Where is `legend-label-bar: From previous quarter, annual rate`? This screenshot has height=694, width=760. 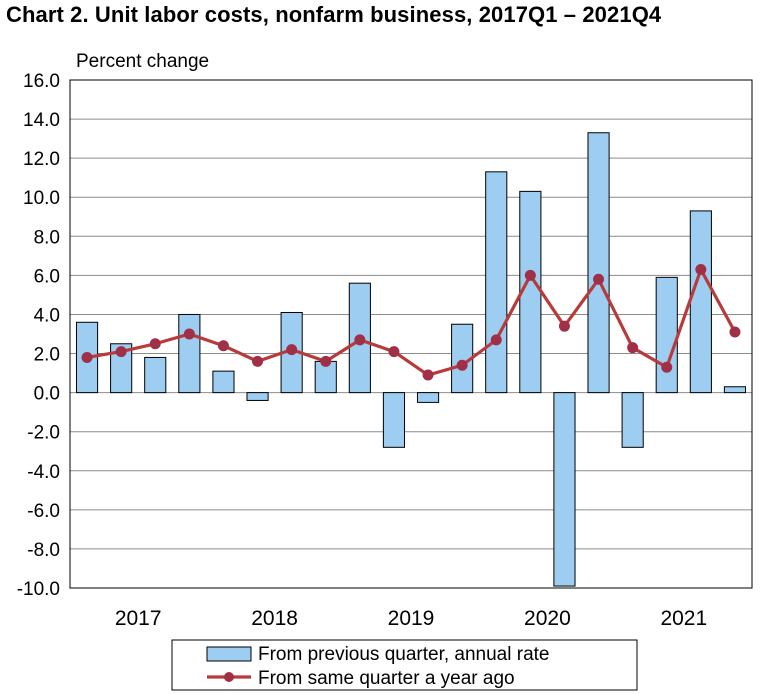
legend-label-bar: From previous quarter, annual rate is located at coordinates (404, 654).